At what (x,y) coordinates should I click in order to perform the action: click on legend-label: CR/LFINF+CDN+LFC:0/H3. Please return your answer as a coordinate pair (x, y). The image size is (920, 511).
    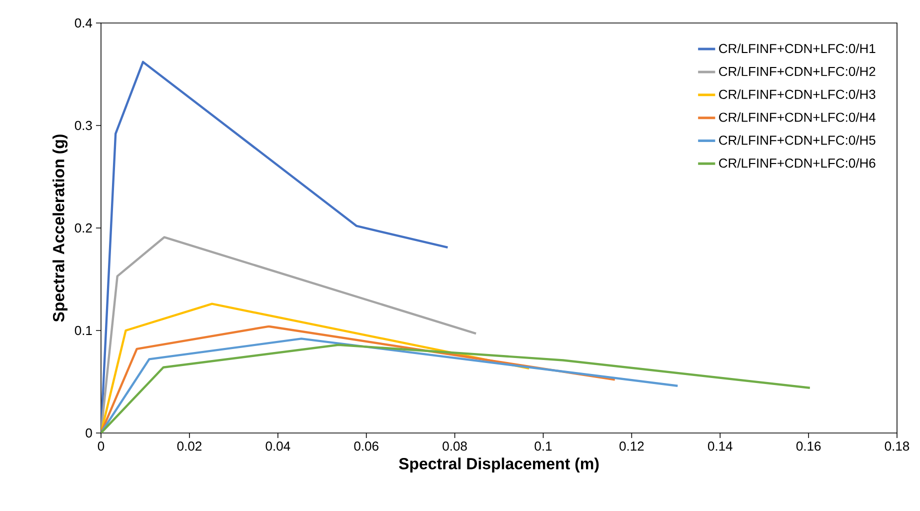
    Looking at the image, I should click on (797, 94).